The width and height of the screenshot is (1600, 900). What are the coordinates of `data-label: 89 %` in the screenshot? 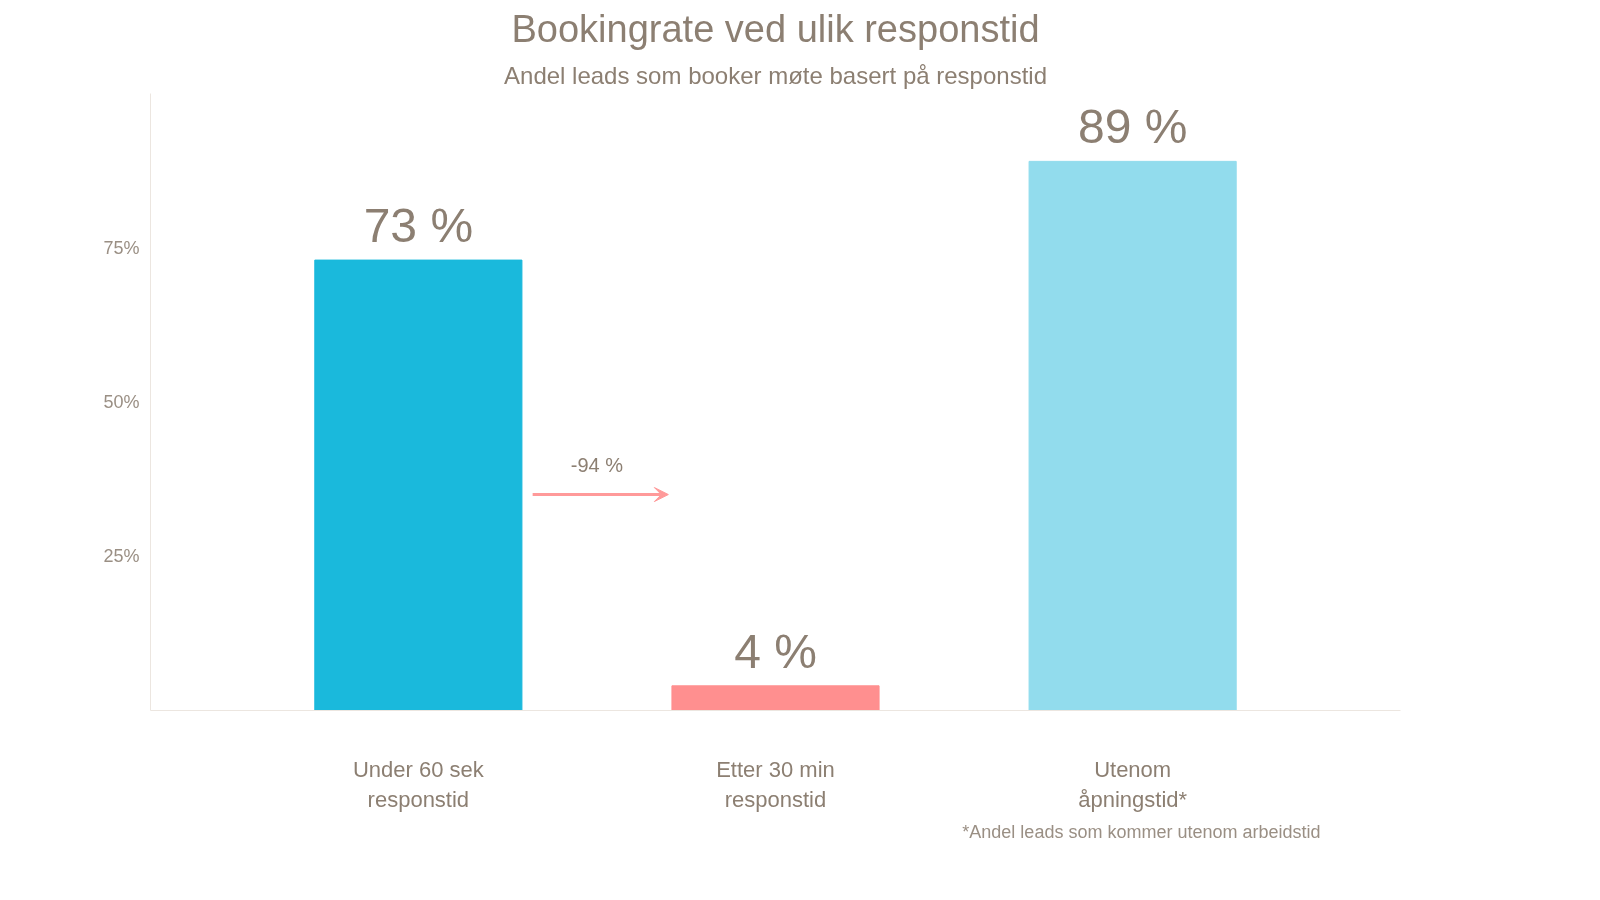 It's located at (1132, 127).